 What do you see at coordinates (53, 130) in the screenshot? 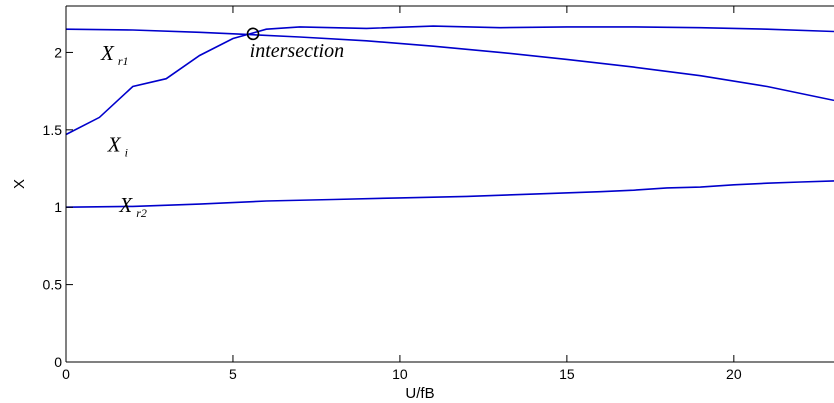
I see `y-tick-label: 1.5` at bounding box center [53, 130].